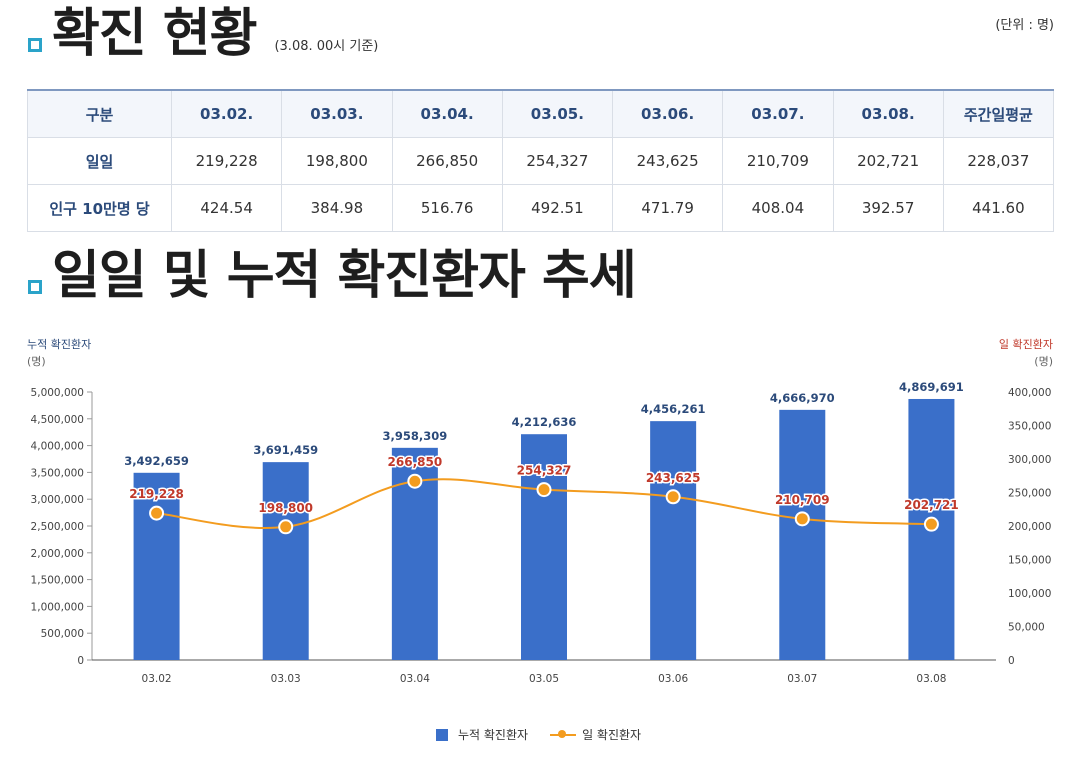 This screenshot has height=757, width=1080. I want to click on bar-value-label: 3,958,309, so click(414, 436).